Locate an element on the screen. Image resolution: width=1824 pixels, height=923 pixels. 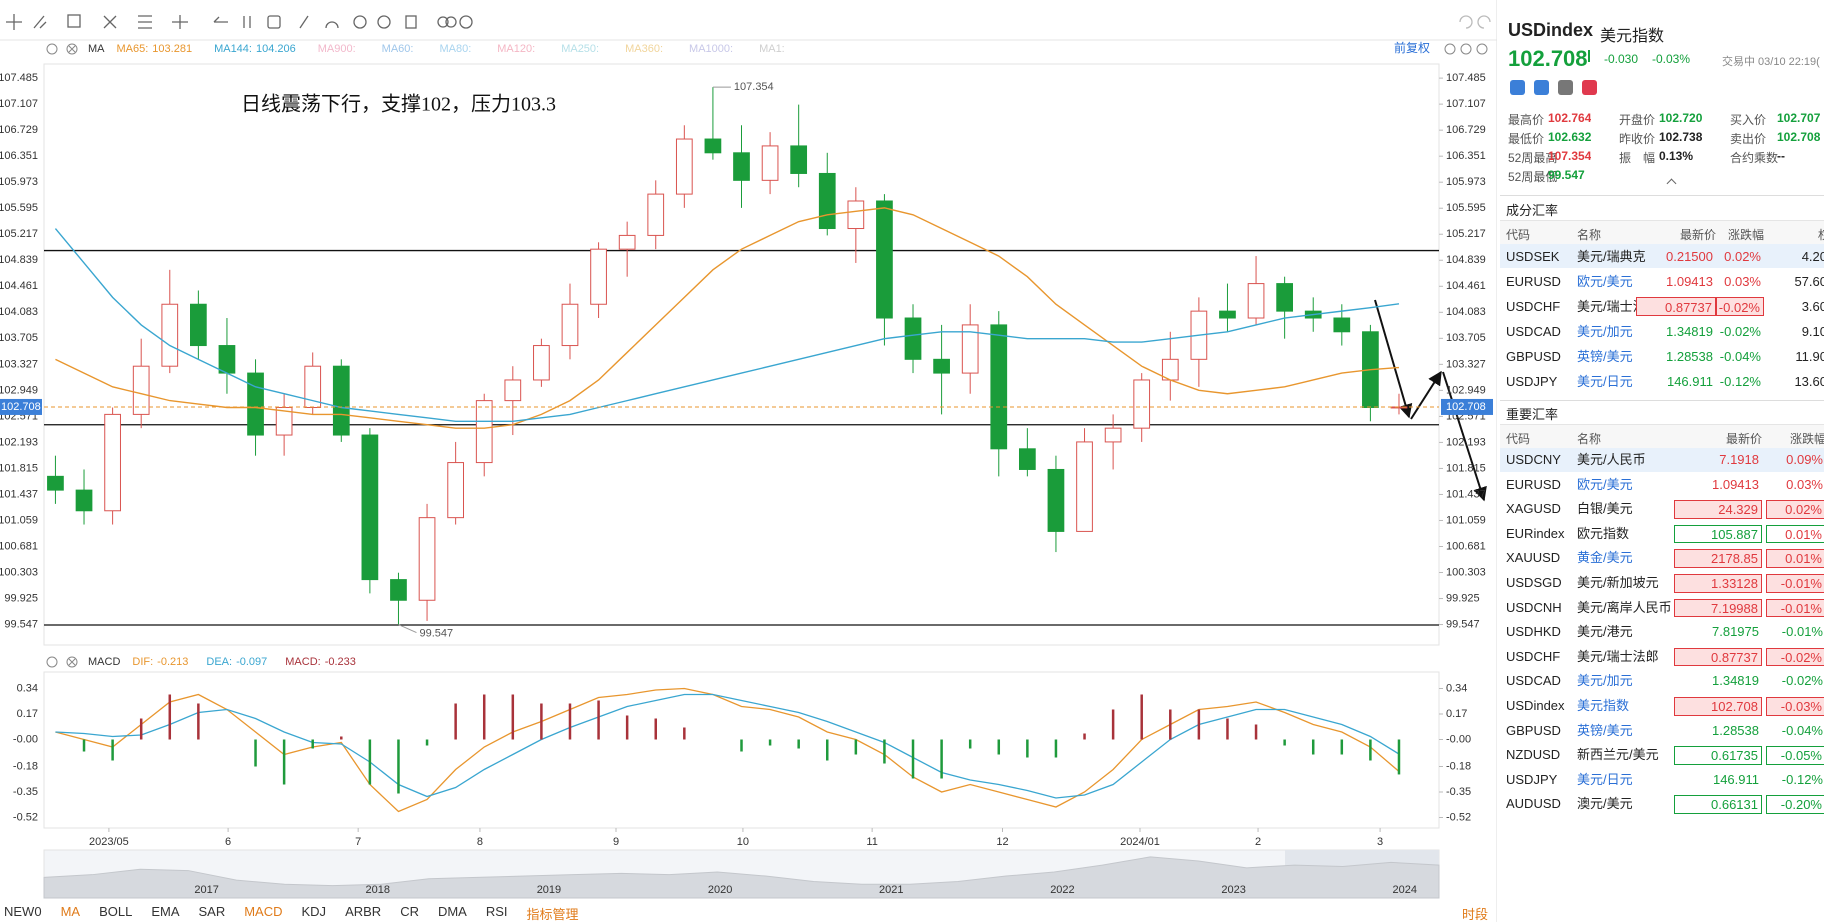
indicator-tab: CR is located at coordinates (409, 911).